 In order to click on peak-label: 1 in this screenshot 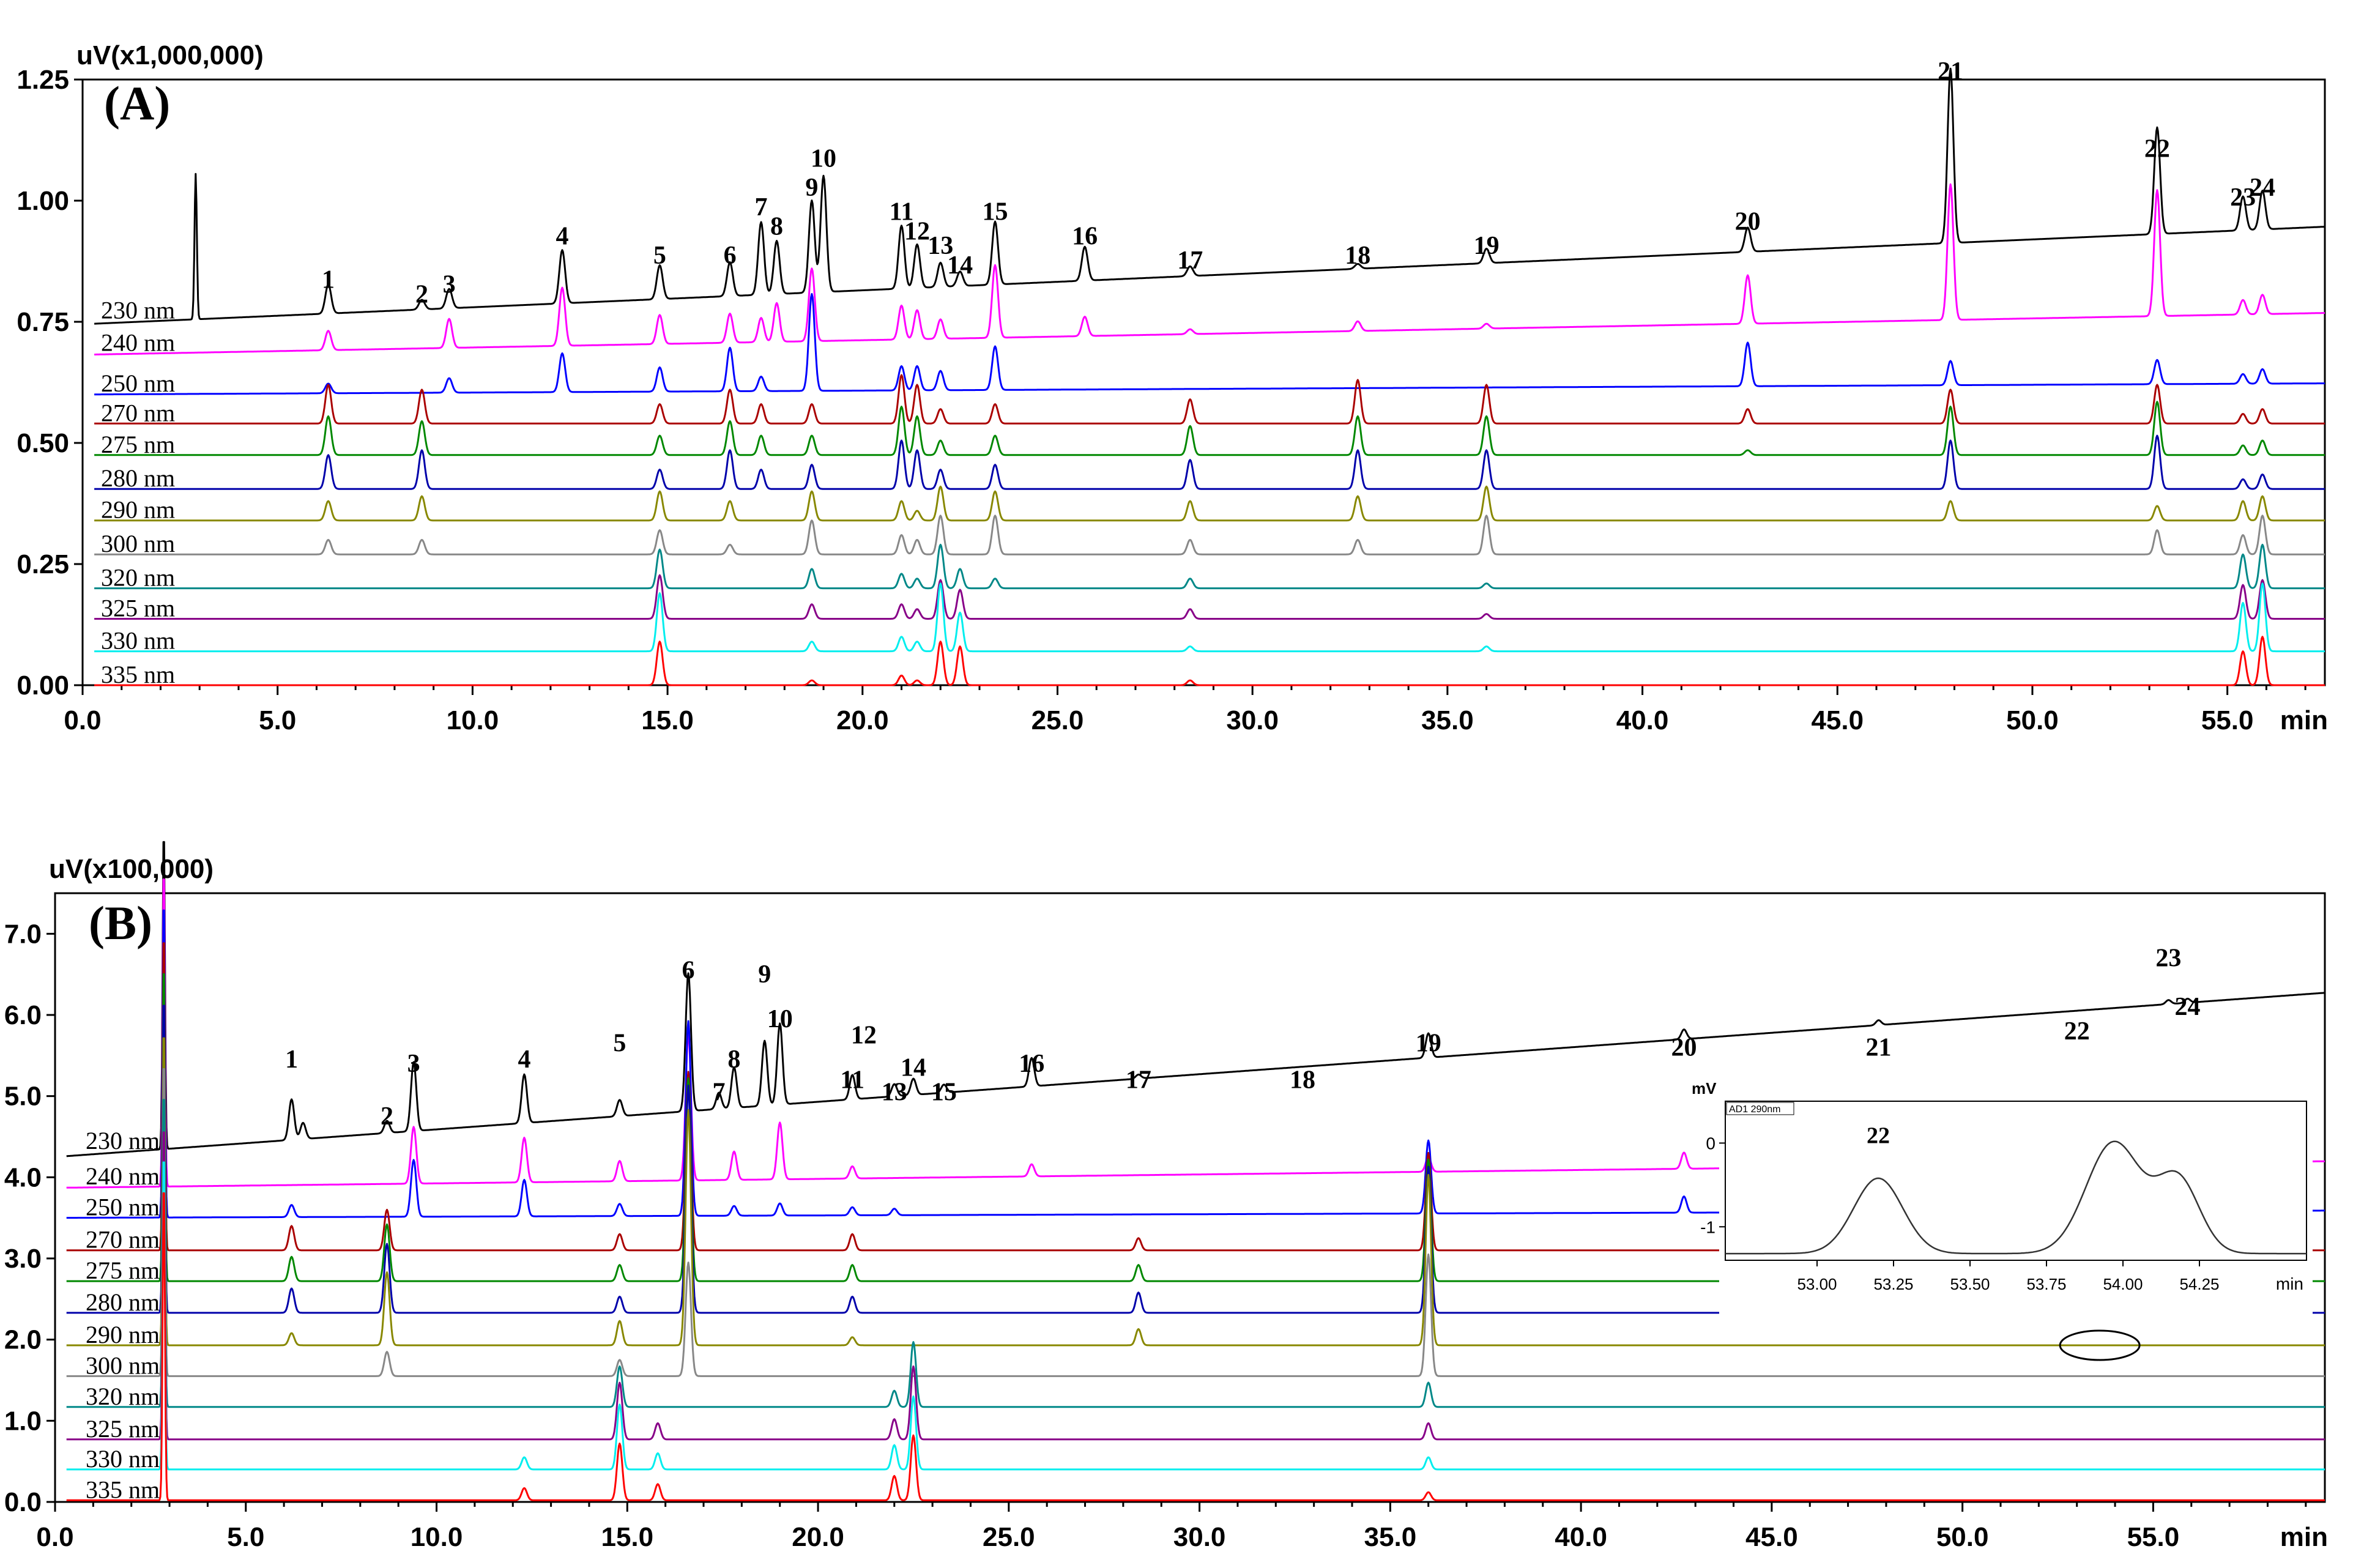, I will do `click(328, 280)`.